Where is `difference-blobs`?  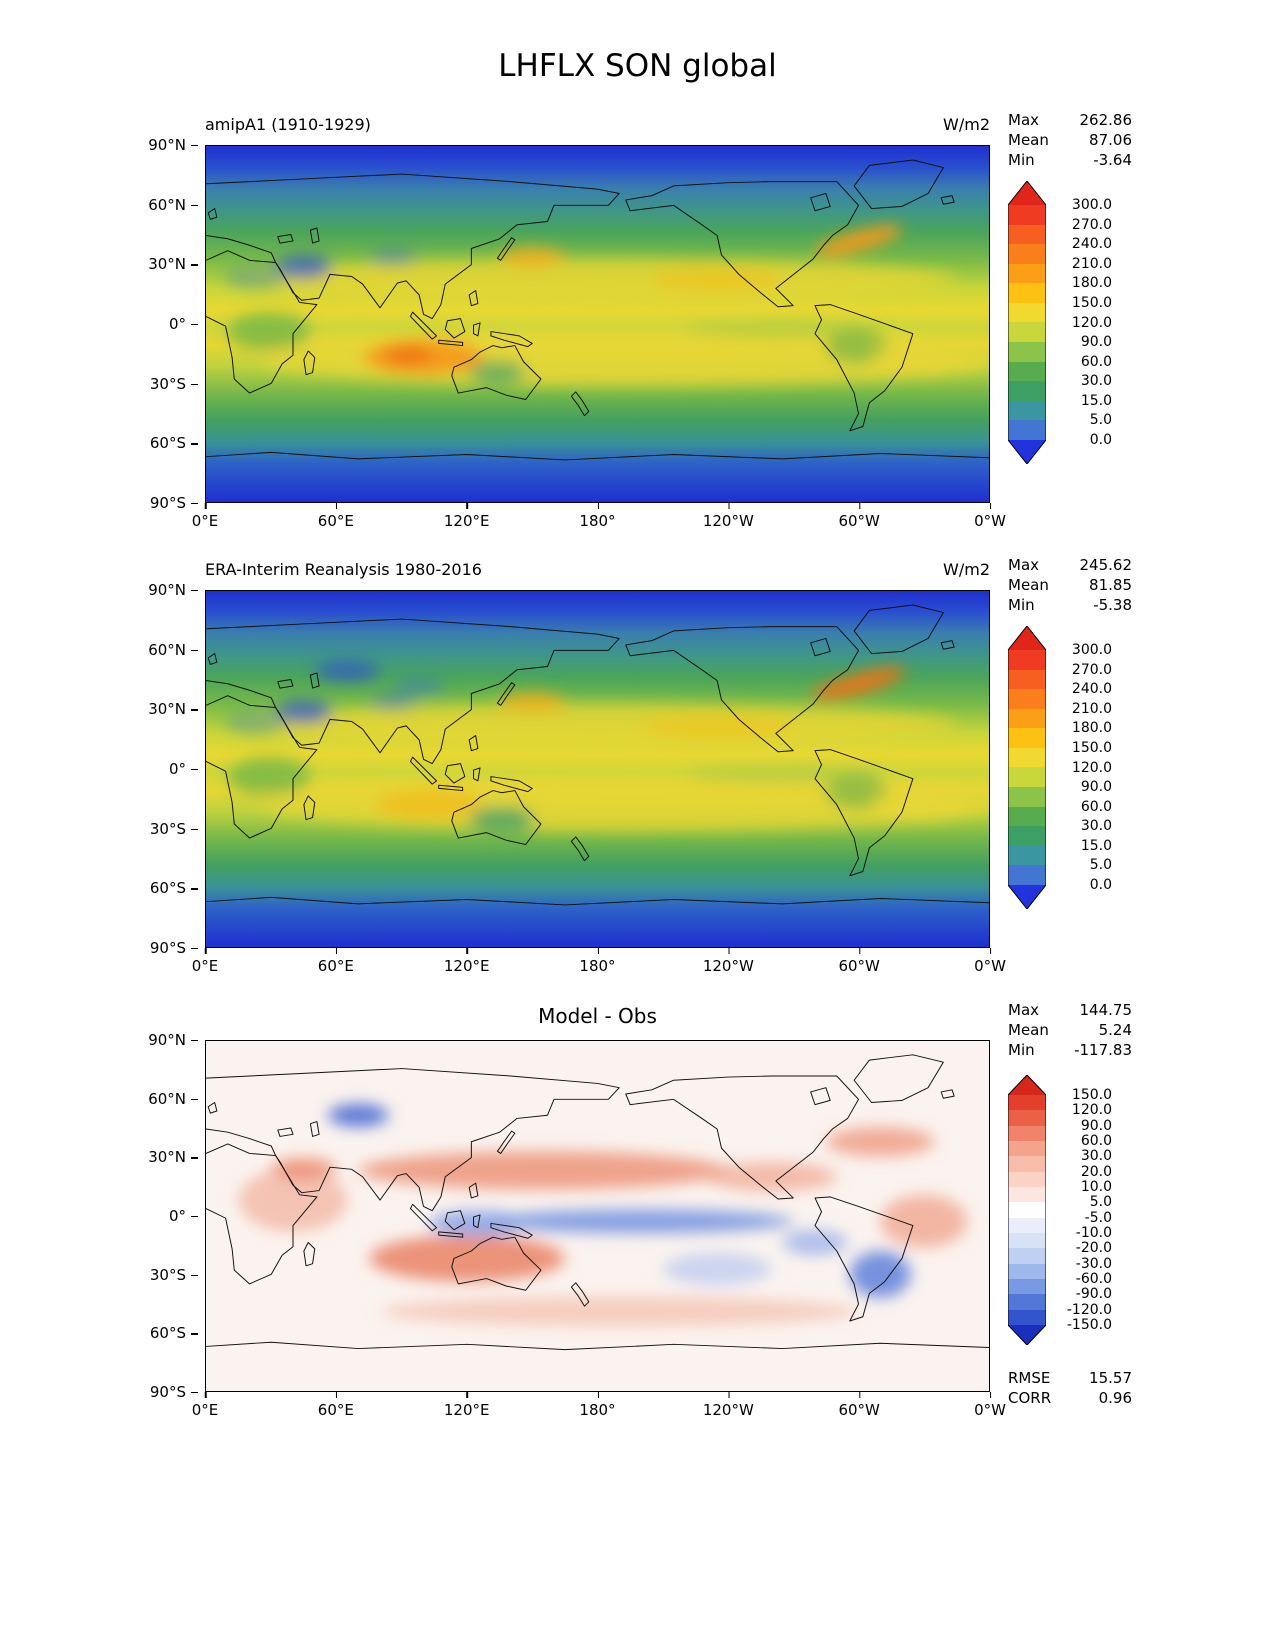
difference-blobs is located at coordinates (603, 1215).